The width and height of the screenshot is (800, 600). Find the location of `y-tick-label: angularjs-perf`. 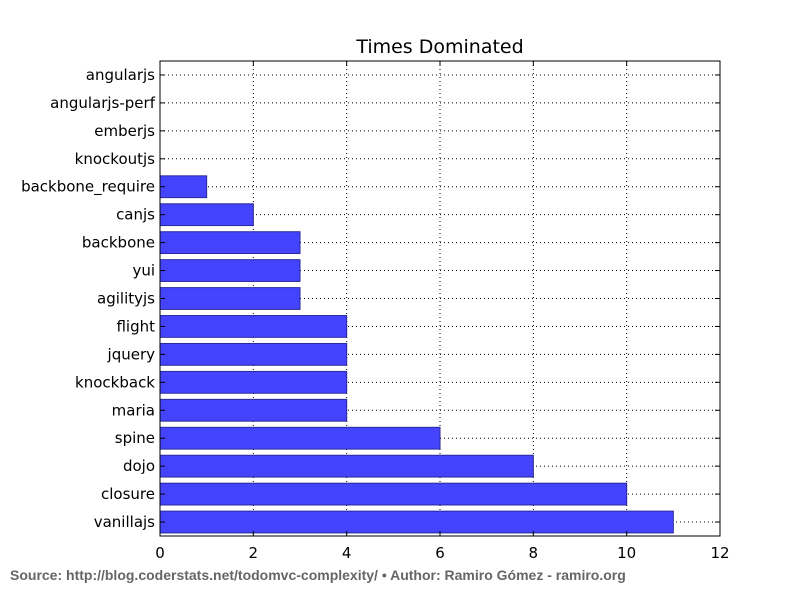

y-tick-label: angularjs-perf is located at coordinates (103, 103).